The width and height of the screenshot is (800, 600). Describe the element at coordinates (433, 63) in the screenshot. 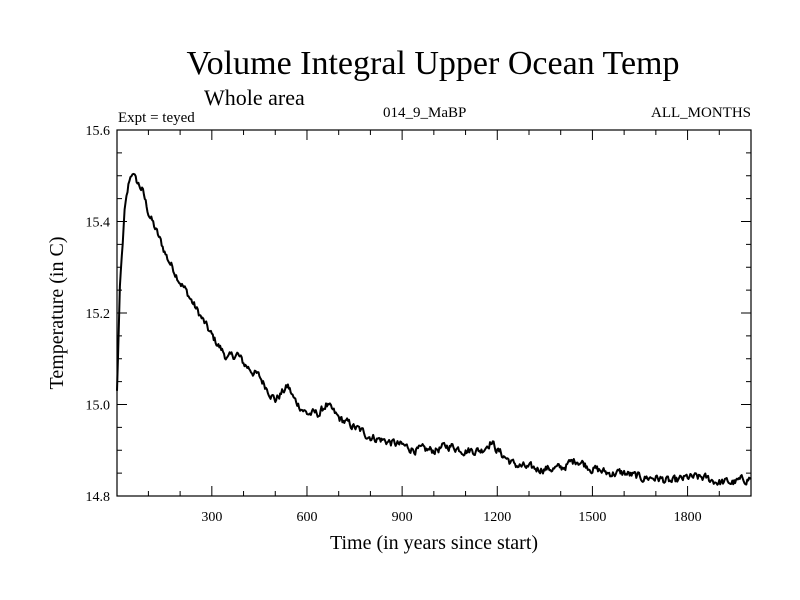

I see `chart-title: Volume Integral Upper Ocean Temp` at that location.